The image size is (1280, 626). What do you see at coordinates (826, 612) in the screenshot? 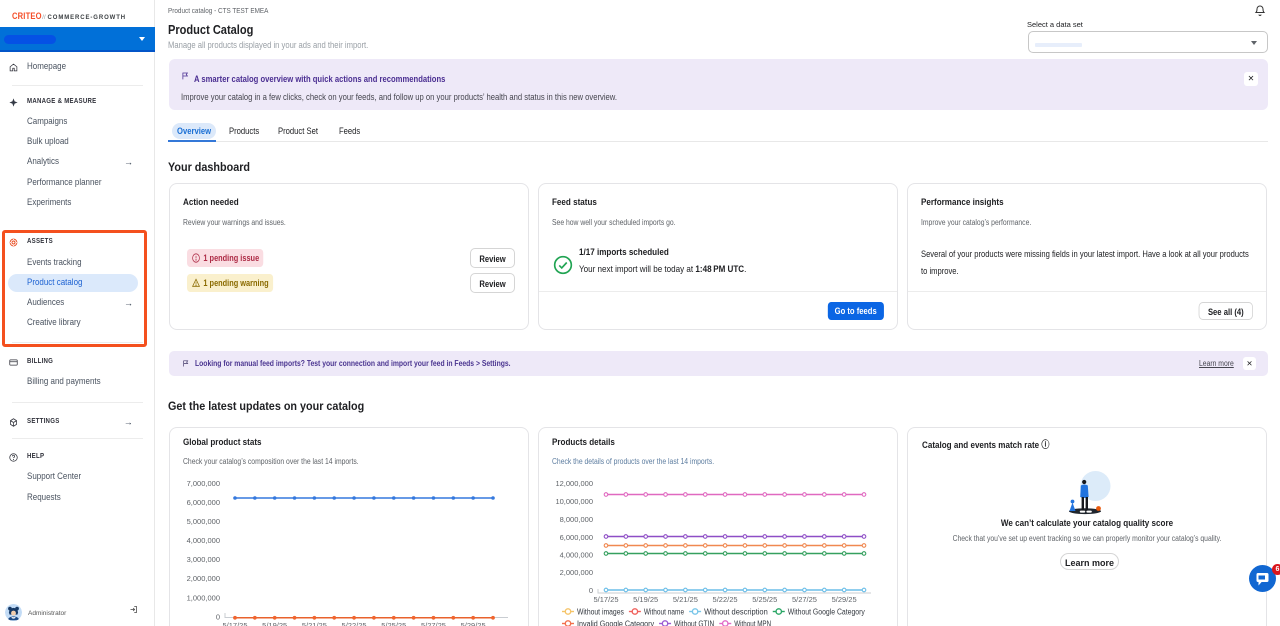
I see `svg-text: Without Google Category` at bounding box center [826, 612].